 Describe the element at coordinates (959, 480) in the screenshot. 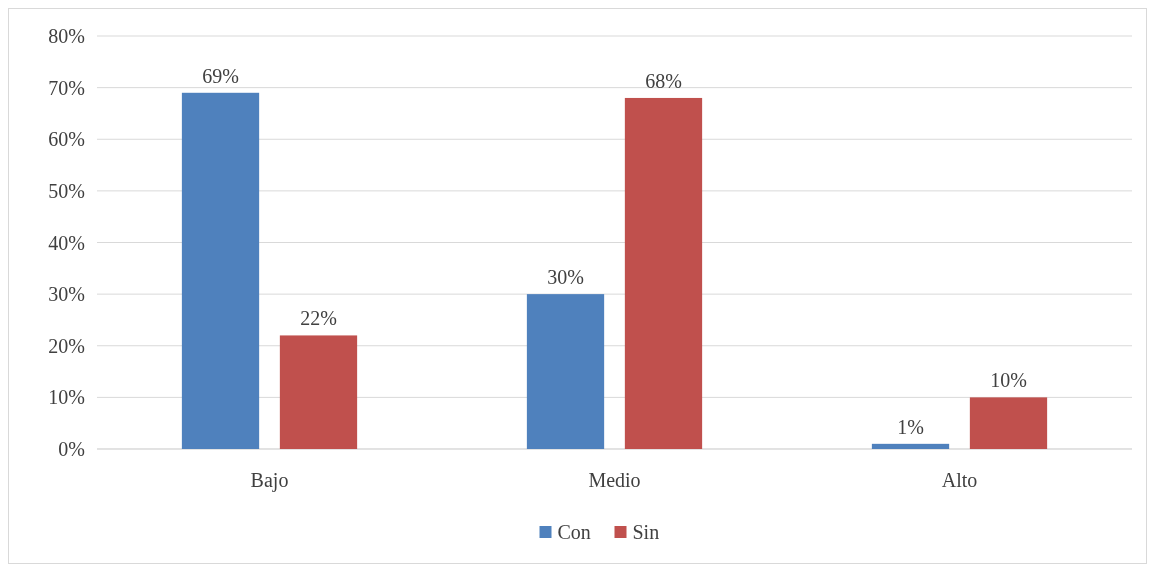

I see `x-tick-label: Alto` at that location.